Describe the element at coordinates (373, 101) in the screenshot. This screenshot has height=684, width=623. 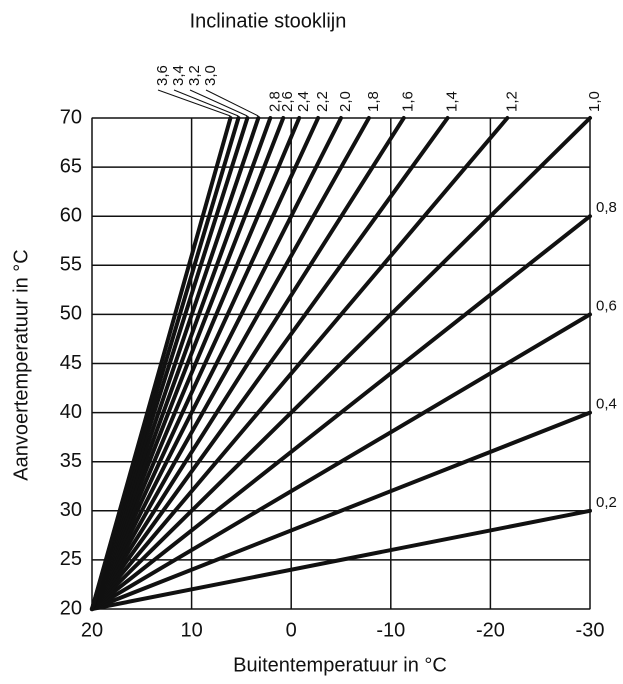
I see `series-label: 1,8` at that location.